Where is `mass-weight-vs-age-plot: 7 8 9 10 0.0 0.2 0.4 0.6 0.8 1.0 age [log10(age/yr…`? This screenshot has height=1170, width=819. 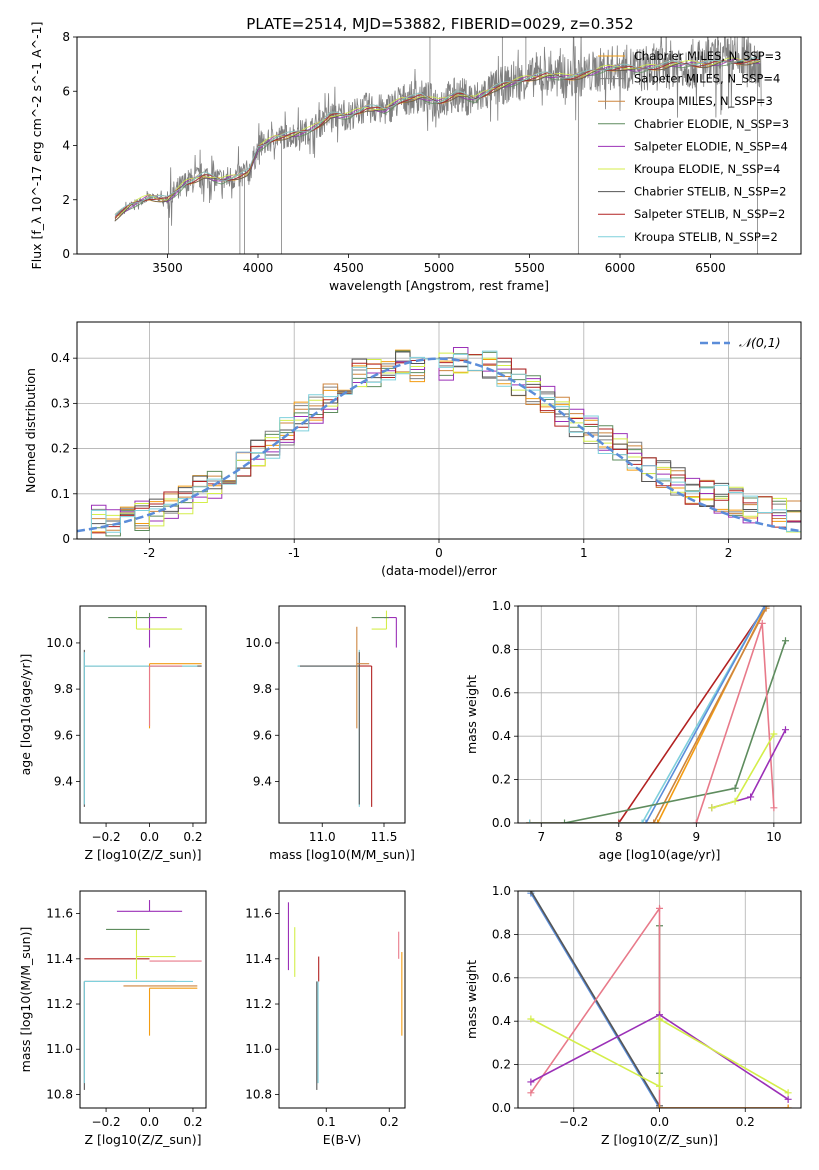 mass-weight-vs-age-plot: 7 8 9 10 0.0 0.2 0.4 0.6 0.8 1.0 age [log10(age/yr… is located at coordinates (633, 730).